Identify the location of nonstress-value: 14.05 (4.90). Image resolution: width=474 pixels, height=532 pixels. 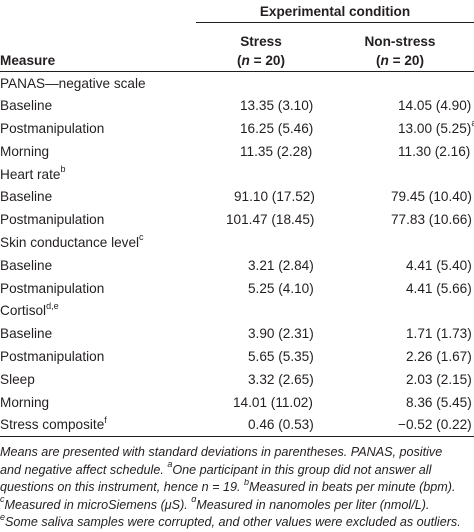
(435, 106).